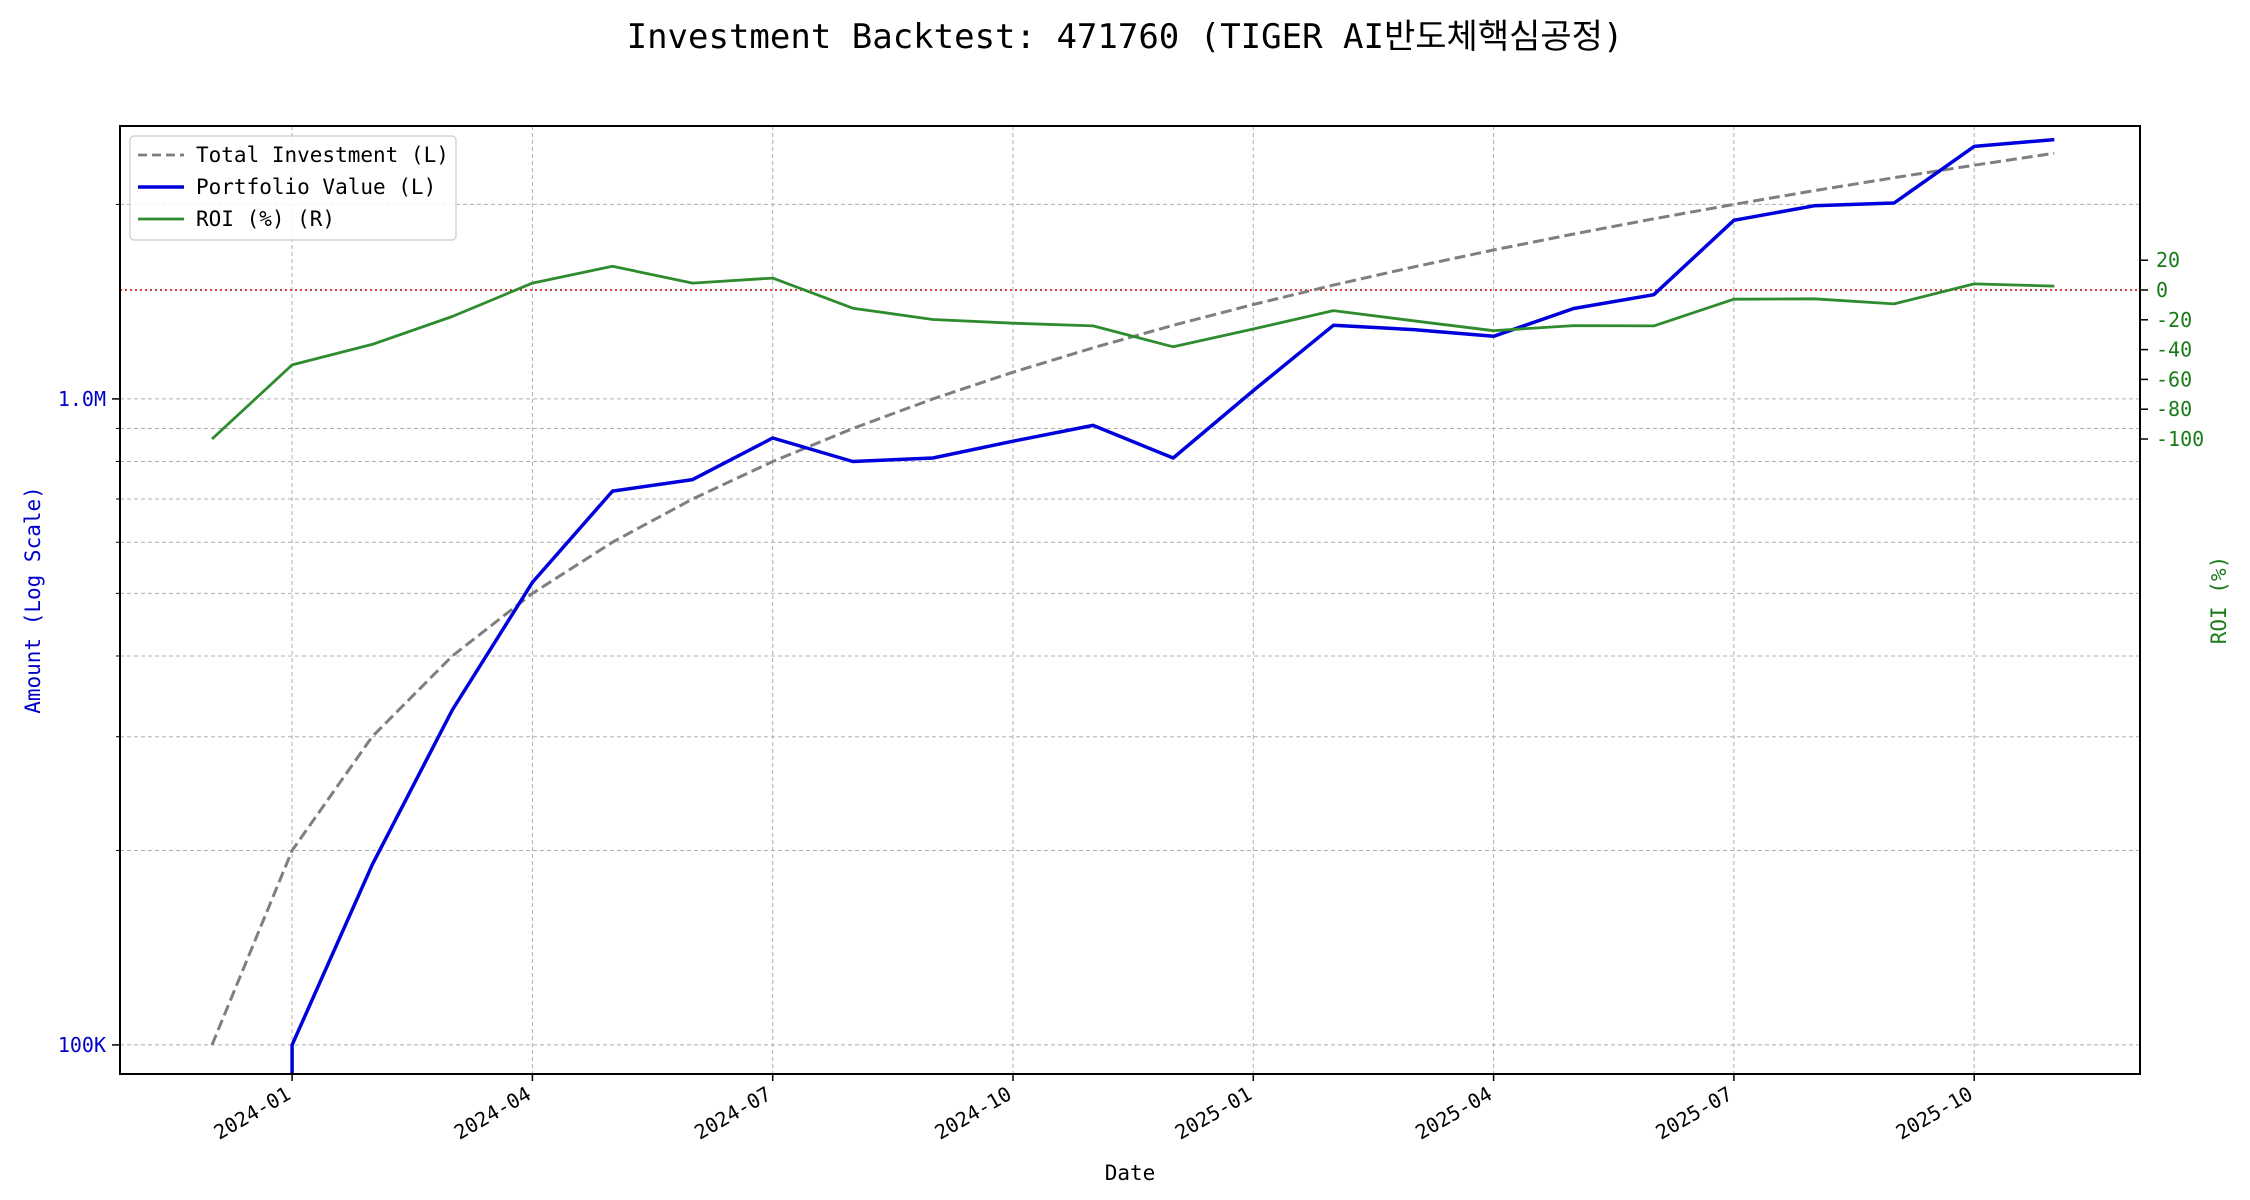  What do you see at coordinates (1693, 1113) in the screenshot?
I see `x-tick-label: 2025-07` at bounding box center [1693, 1113].